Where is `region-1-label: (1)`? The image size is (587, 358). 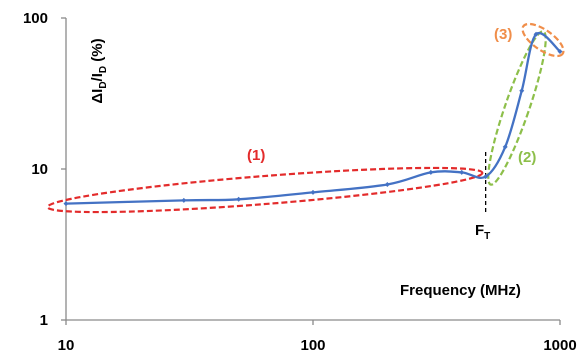
region-1-label: (1) is located at coordinates (256, 155).